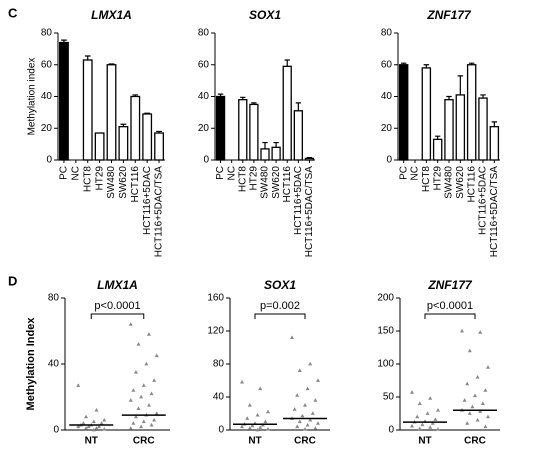  Describe the element at coordinates (13, 12) in the screenshot. I see `panel-label: C` at that location.